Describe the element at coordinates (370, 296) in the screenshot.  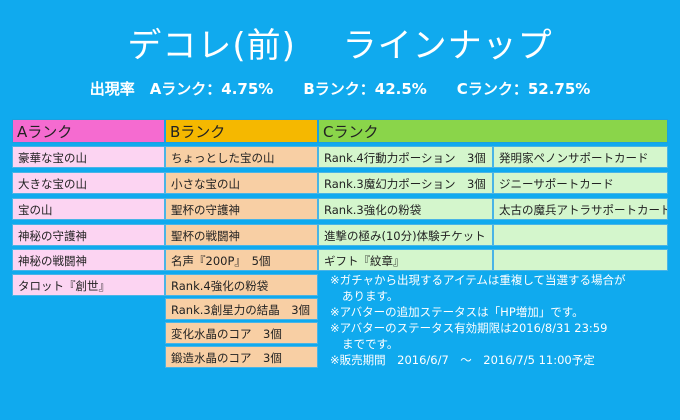
I see `note-line: あります。` at that location.